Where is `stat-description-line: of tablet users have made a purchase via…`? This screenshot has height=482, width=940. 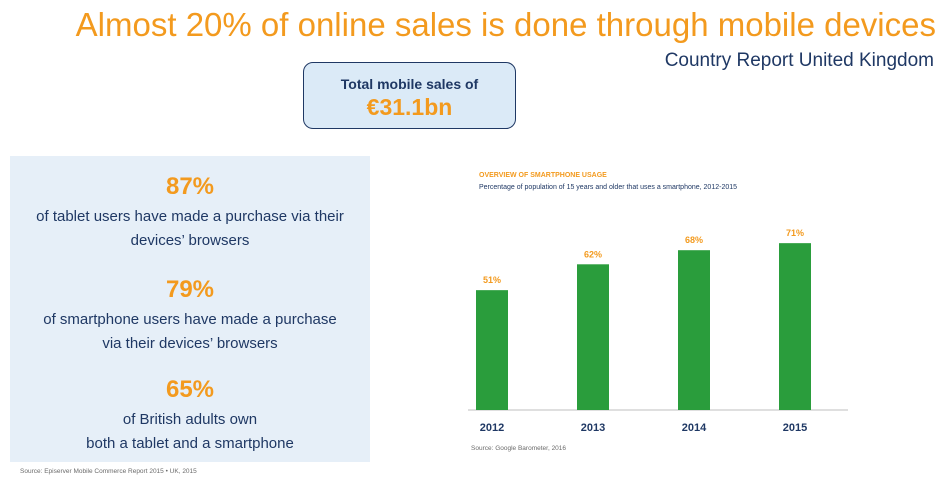
stat-description-line: of tablet users have made a purchase via… is located at coordinates (190, 216).